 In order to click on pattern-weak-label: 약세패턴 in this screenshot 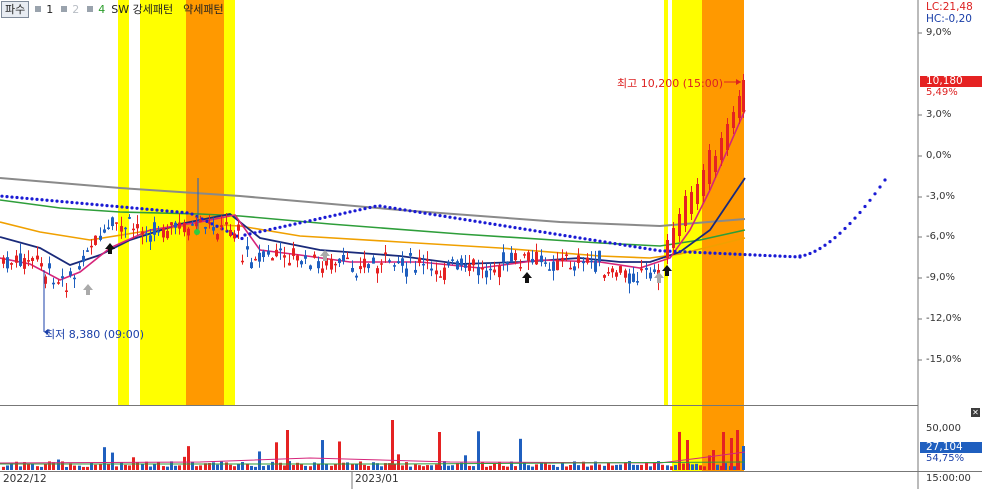, I will do `click(203, 9)`.